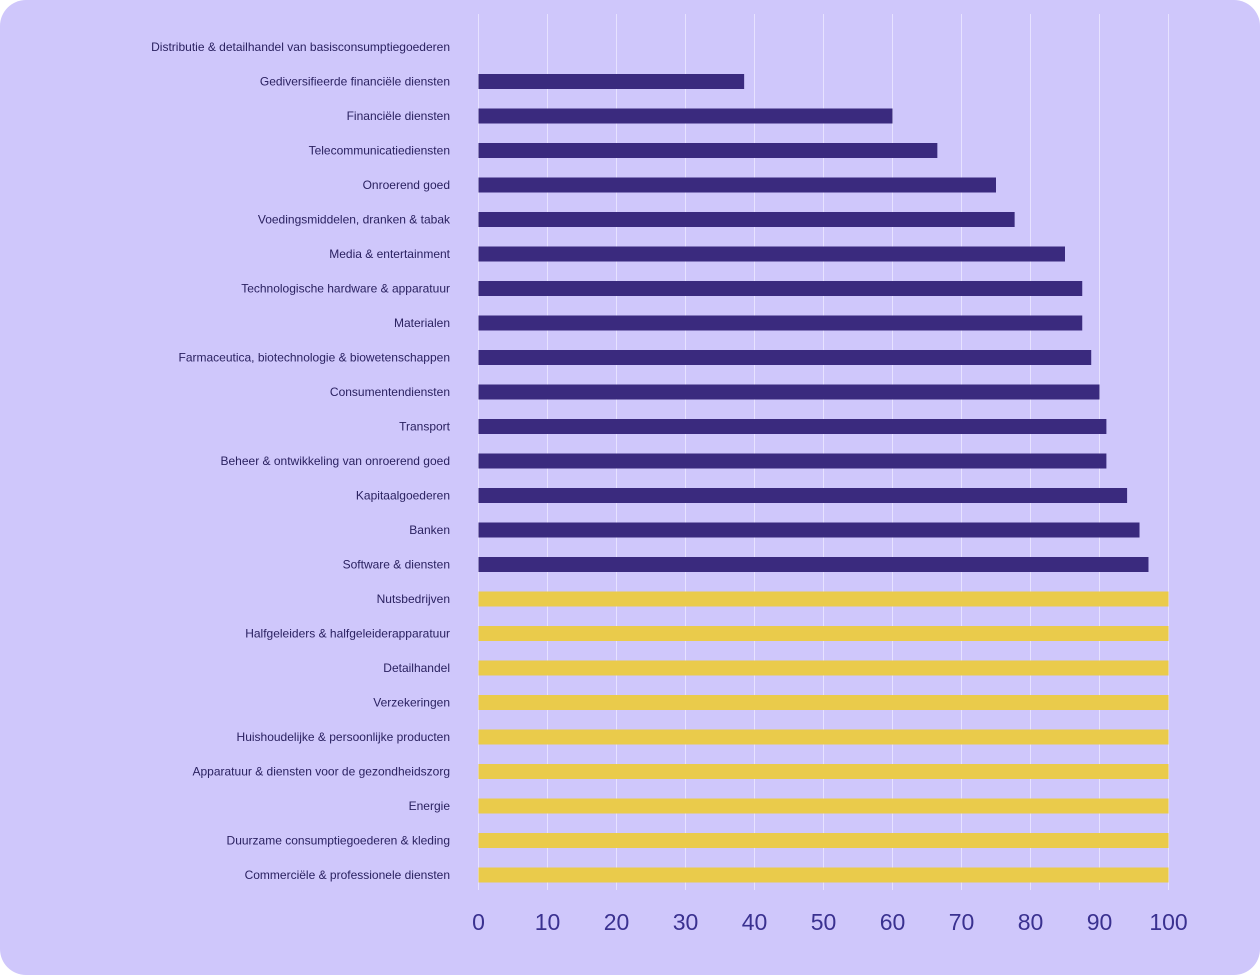 The width and height of the screenshot is (1260, 975). What do you see at coordinates (347, 634) in the screenshot?
I see `category-label: Halfgeleiders & halfgeleiderapparatuur` at bounding box center [347, 634].